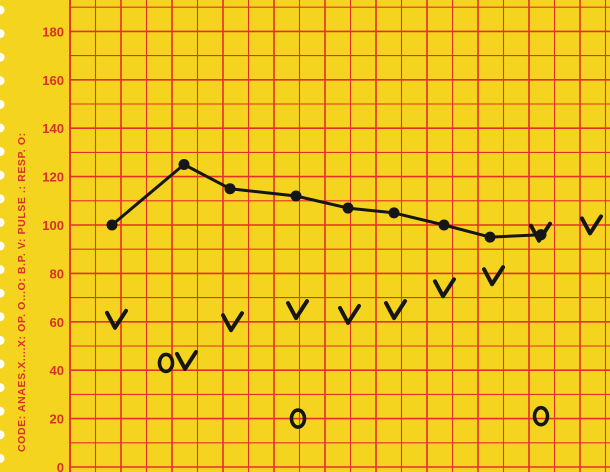  I want to click on y-tick-label: 20, so click(57, 419).